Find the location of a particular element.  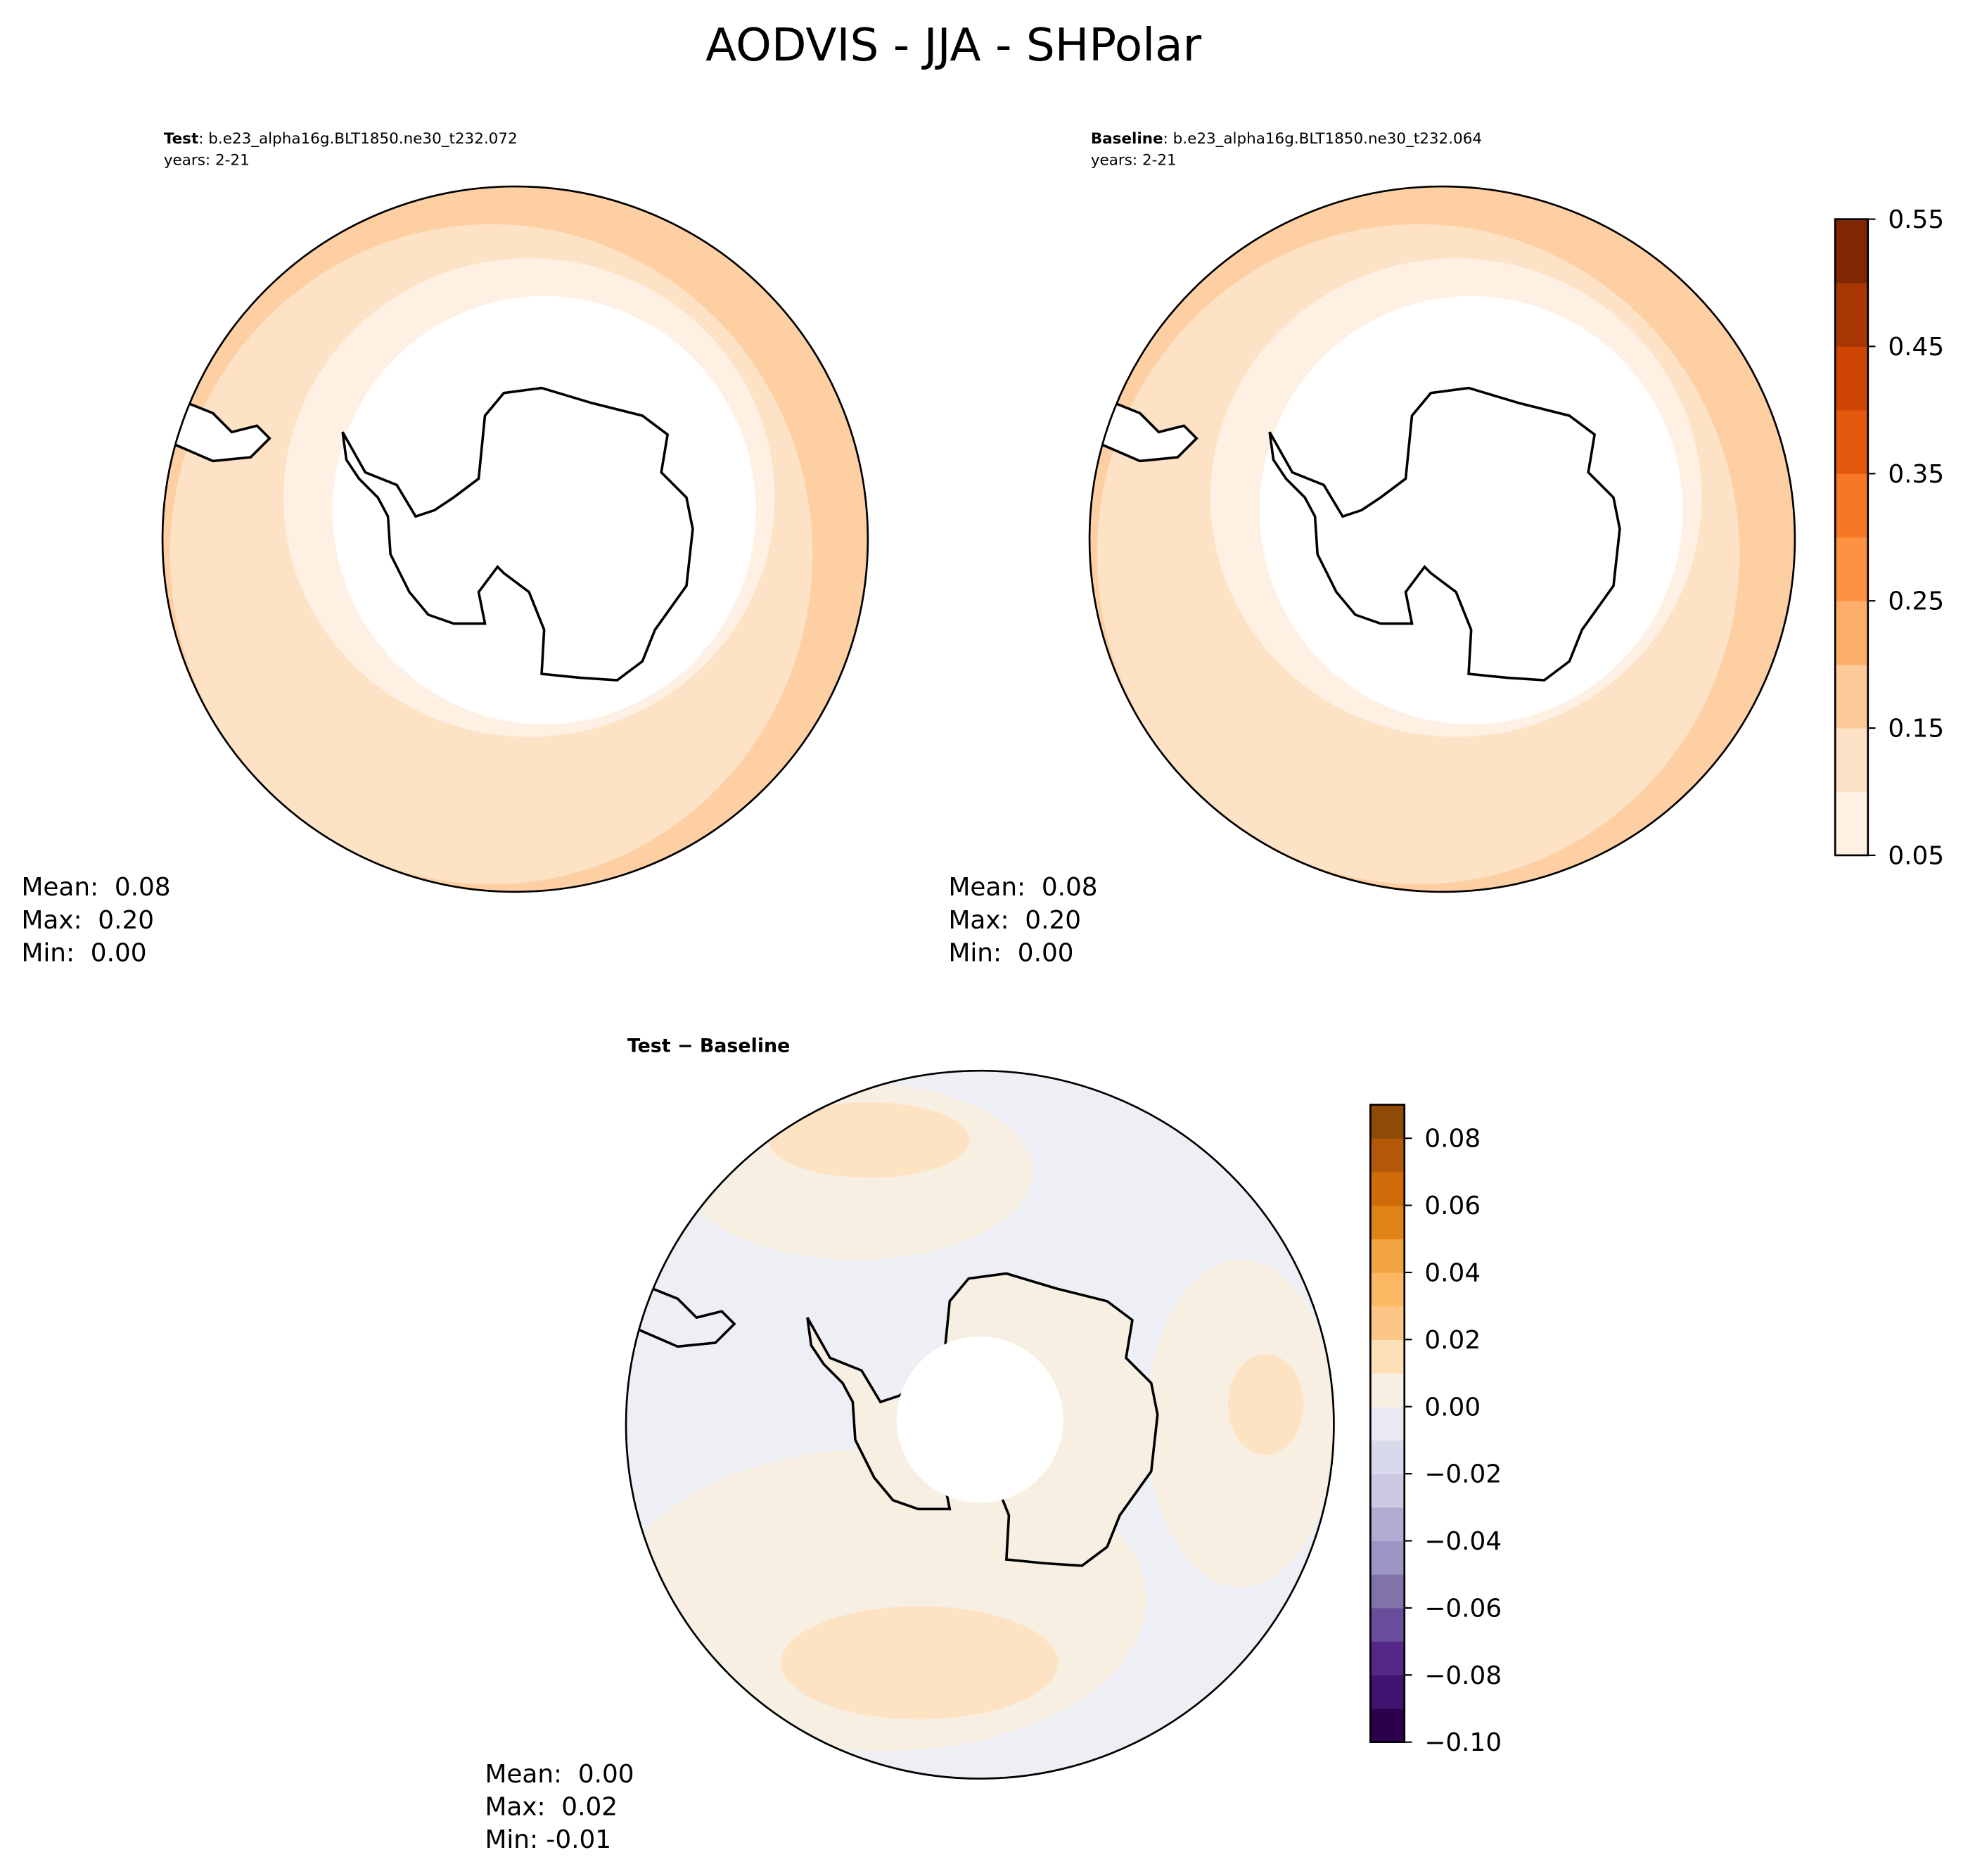

colorbar-tick-label: 0.25 is located at coordinates (1916, 601).